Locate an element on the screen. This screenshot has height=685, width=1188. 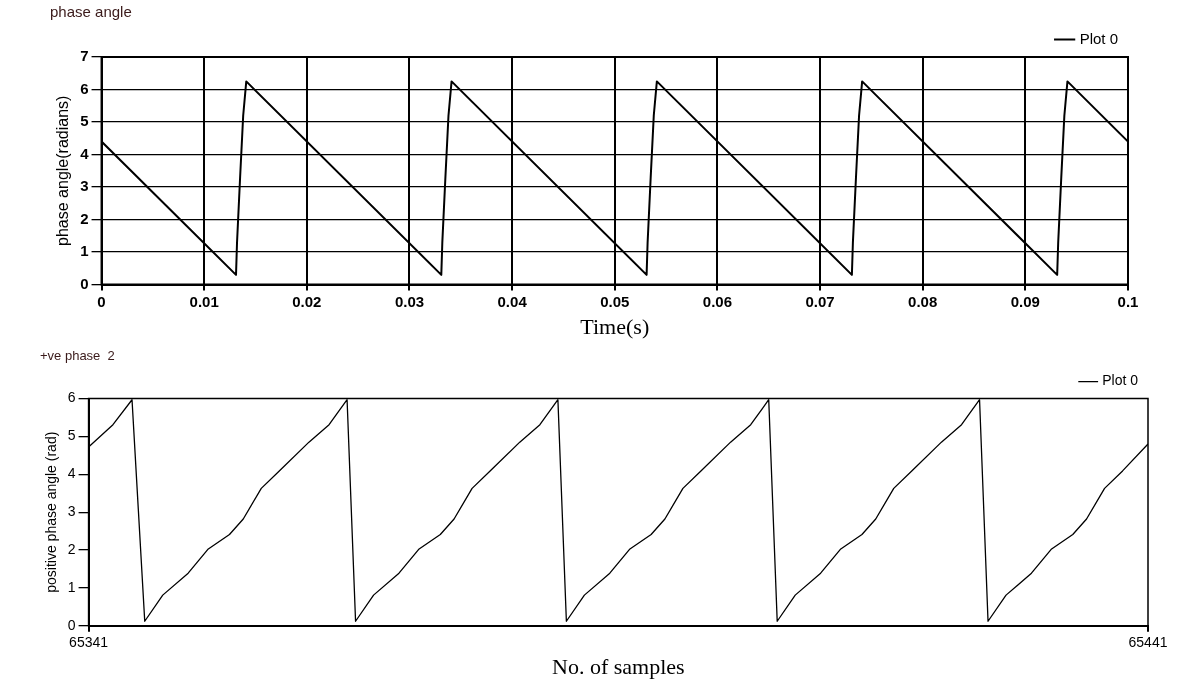
x-tick-label: 0.07 is located at coordinates (820, 301).